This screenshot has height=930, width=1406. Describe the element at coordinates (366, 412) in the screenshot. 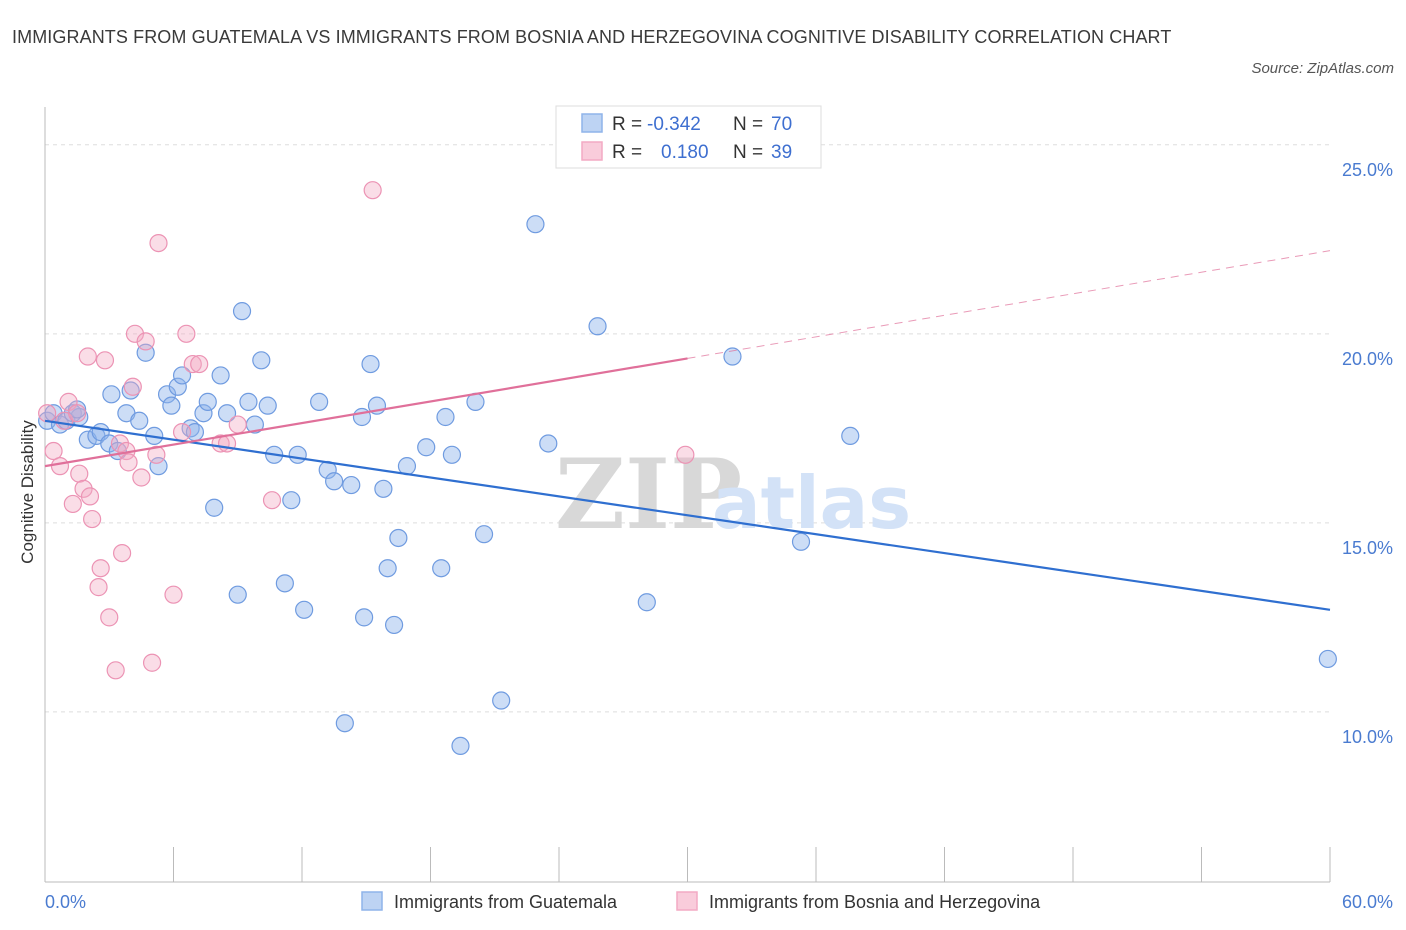

I see `bosnia-trend-line-solid` at that location.